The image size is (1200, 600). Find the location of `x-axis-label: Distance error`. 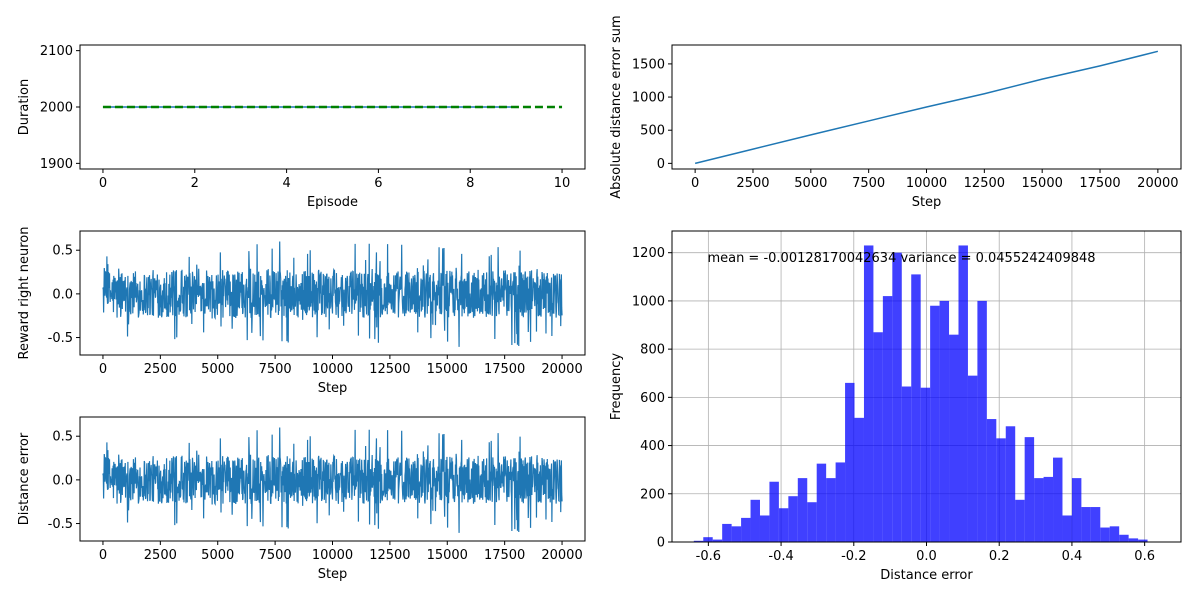

x-axis-label: Distance error is located at coordinates (926, 575).